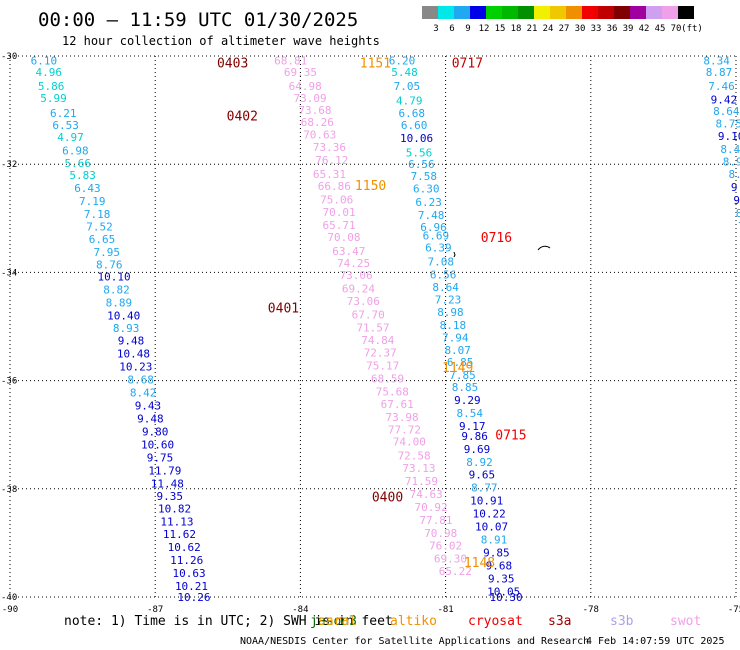  What do you see at coordinates (591, 610) in the screenshot?
I see `x-tick-label: -78` at bounding box center [591, 610].